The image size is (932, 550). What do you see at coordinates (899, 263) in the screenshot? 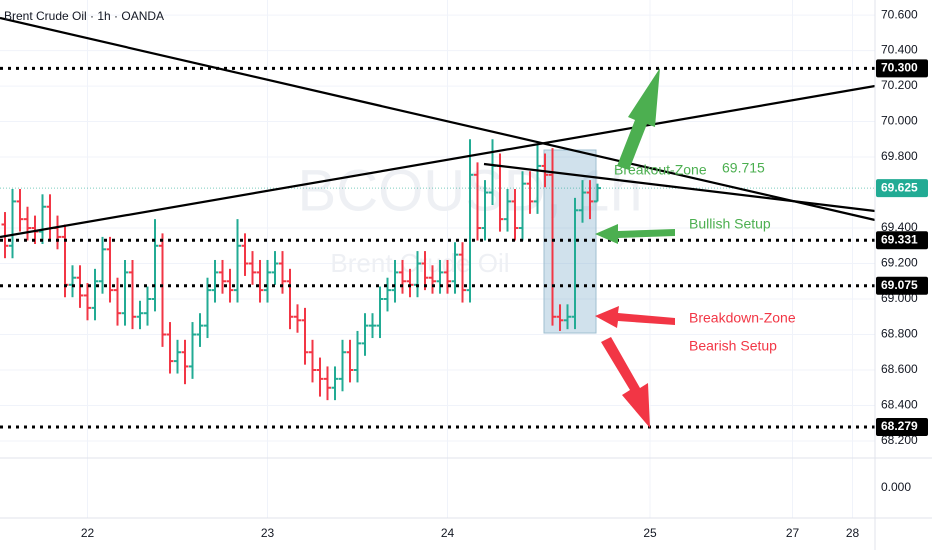
I see `y-tick-label: 69.200` at bounding box center [899, 263].